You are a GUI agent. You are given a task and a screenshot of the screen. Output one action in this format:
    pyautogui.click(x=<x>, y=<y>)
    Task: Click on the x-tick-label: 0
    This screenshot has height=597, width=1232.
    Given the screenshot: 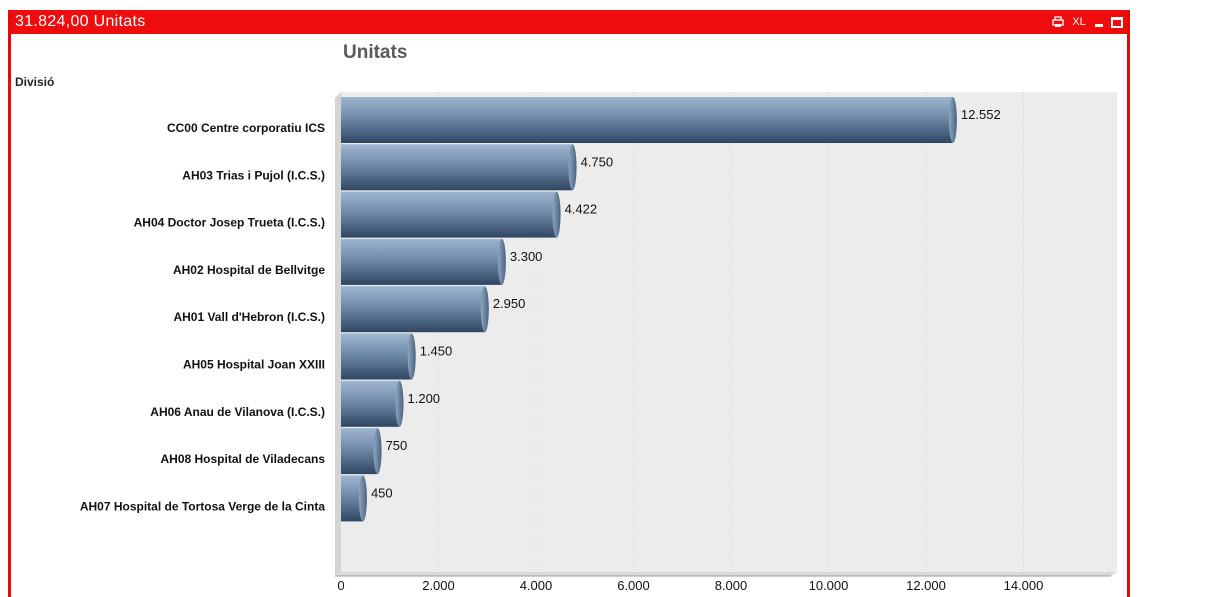 What is the action you would take?
    pyautogui.click(x=340, y=585)
    